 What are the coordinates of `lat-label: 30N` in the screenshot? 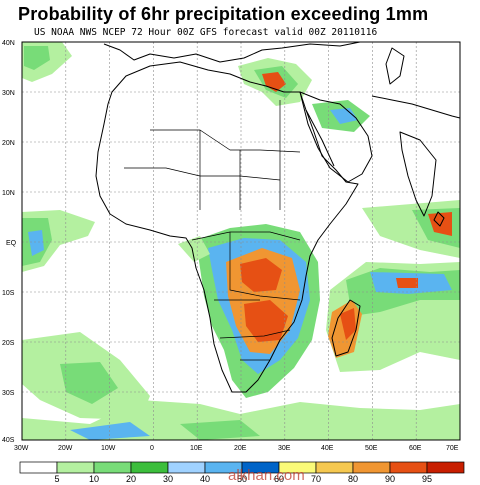 It's located at (8, 93).